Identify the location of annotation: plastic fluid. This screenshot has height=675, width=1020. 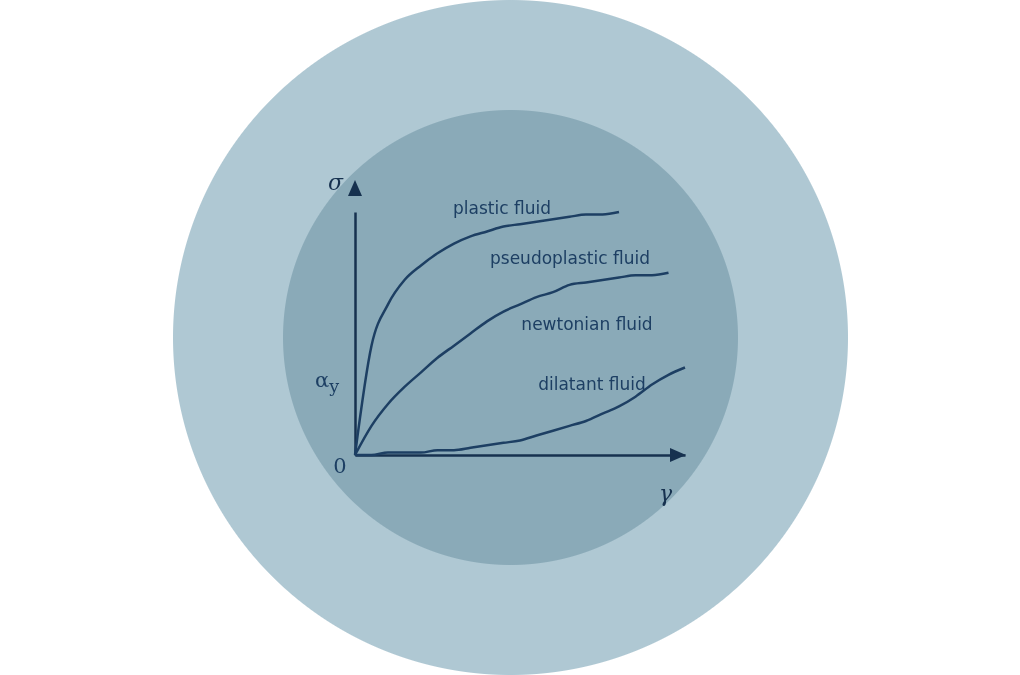
(502, 208).